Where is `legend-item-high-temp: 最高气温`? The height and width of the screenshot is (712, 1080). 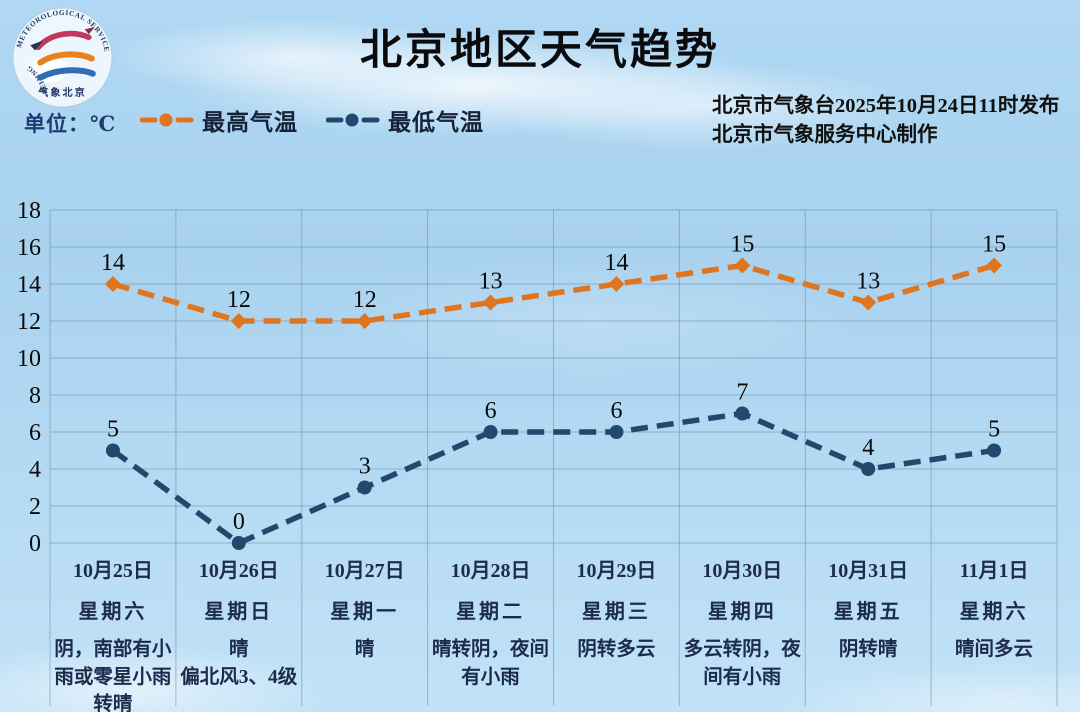 legend-item-high-temp: 最高气温 is located at coordinates (219, 120).